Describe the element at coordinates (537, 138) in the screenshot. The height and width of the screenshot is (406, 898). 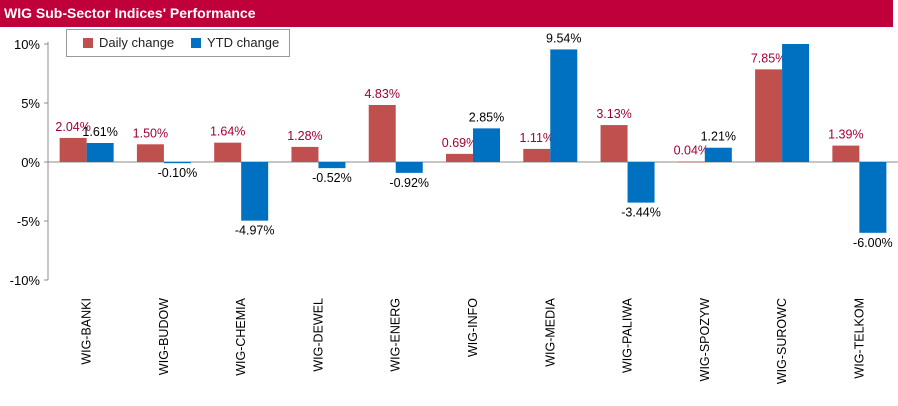
I see `daily-change-data-label: 1.11%` at that location.